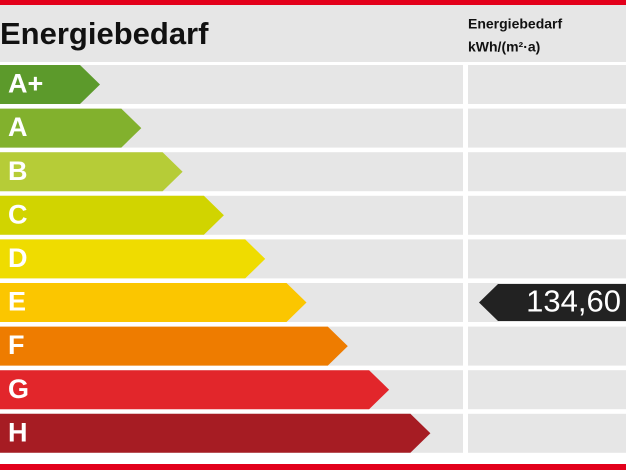 This screenshot has width=626, height=470. What do you see at coordinates (313, 33) in the screenshot?
I see `header-band` at bounding box center [313, 33].